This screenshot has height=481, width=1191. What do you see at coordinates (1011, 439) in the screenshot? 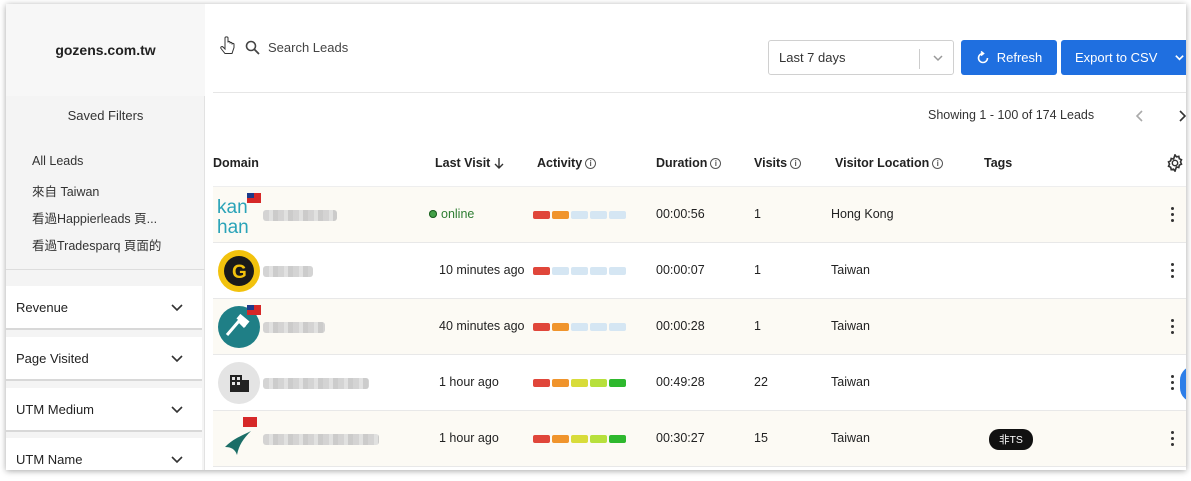
I see `tag-badge: 非TS` at bounding box center [1011, 439].